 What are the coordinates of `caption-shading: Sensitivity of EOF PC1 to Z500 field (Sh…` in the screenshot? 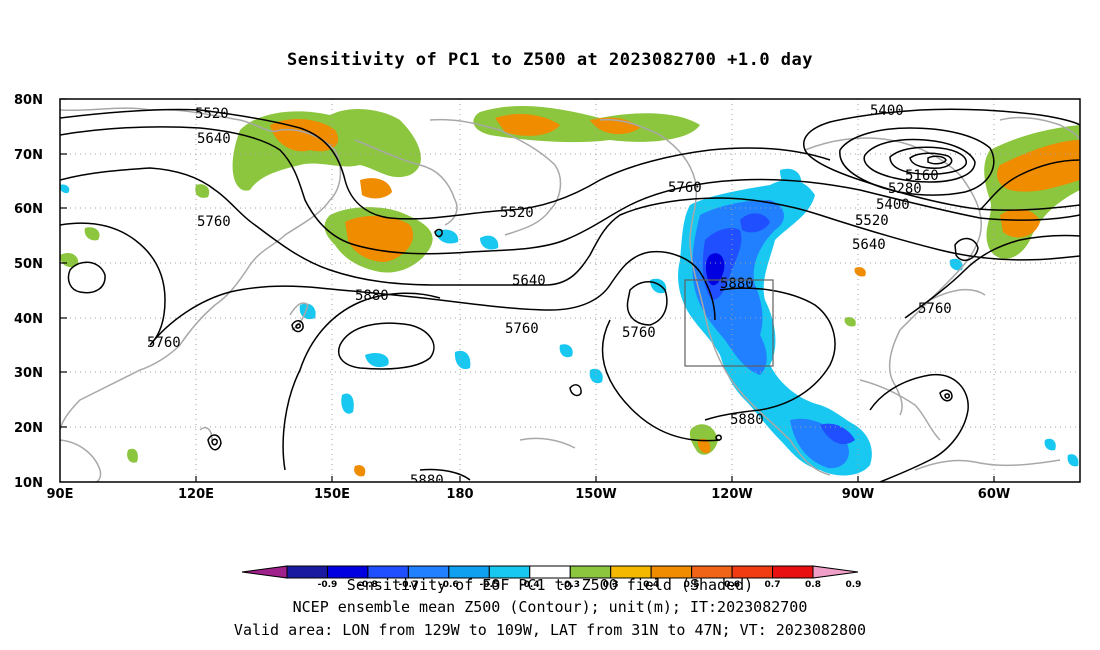 It's located at (550, 585).